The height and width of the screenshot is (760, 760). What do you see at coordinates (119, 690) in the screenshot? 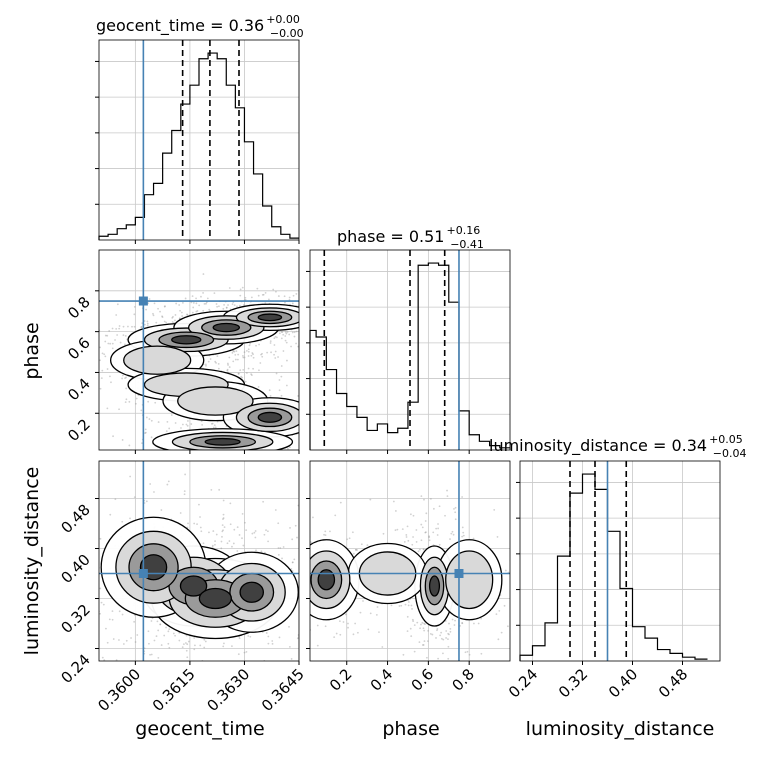
I see `x-tick-label: 0.3600` at bounding box center [119, 690].